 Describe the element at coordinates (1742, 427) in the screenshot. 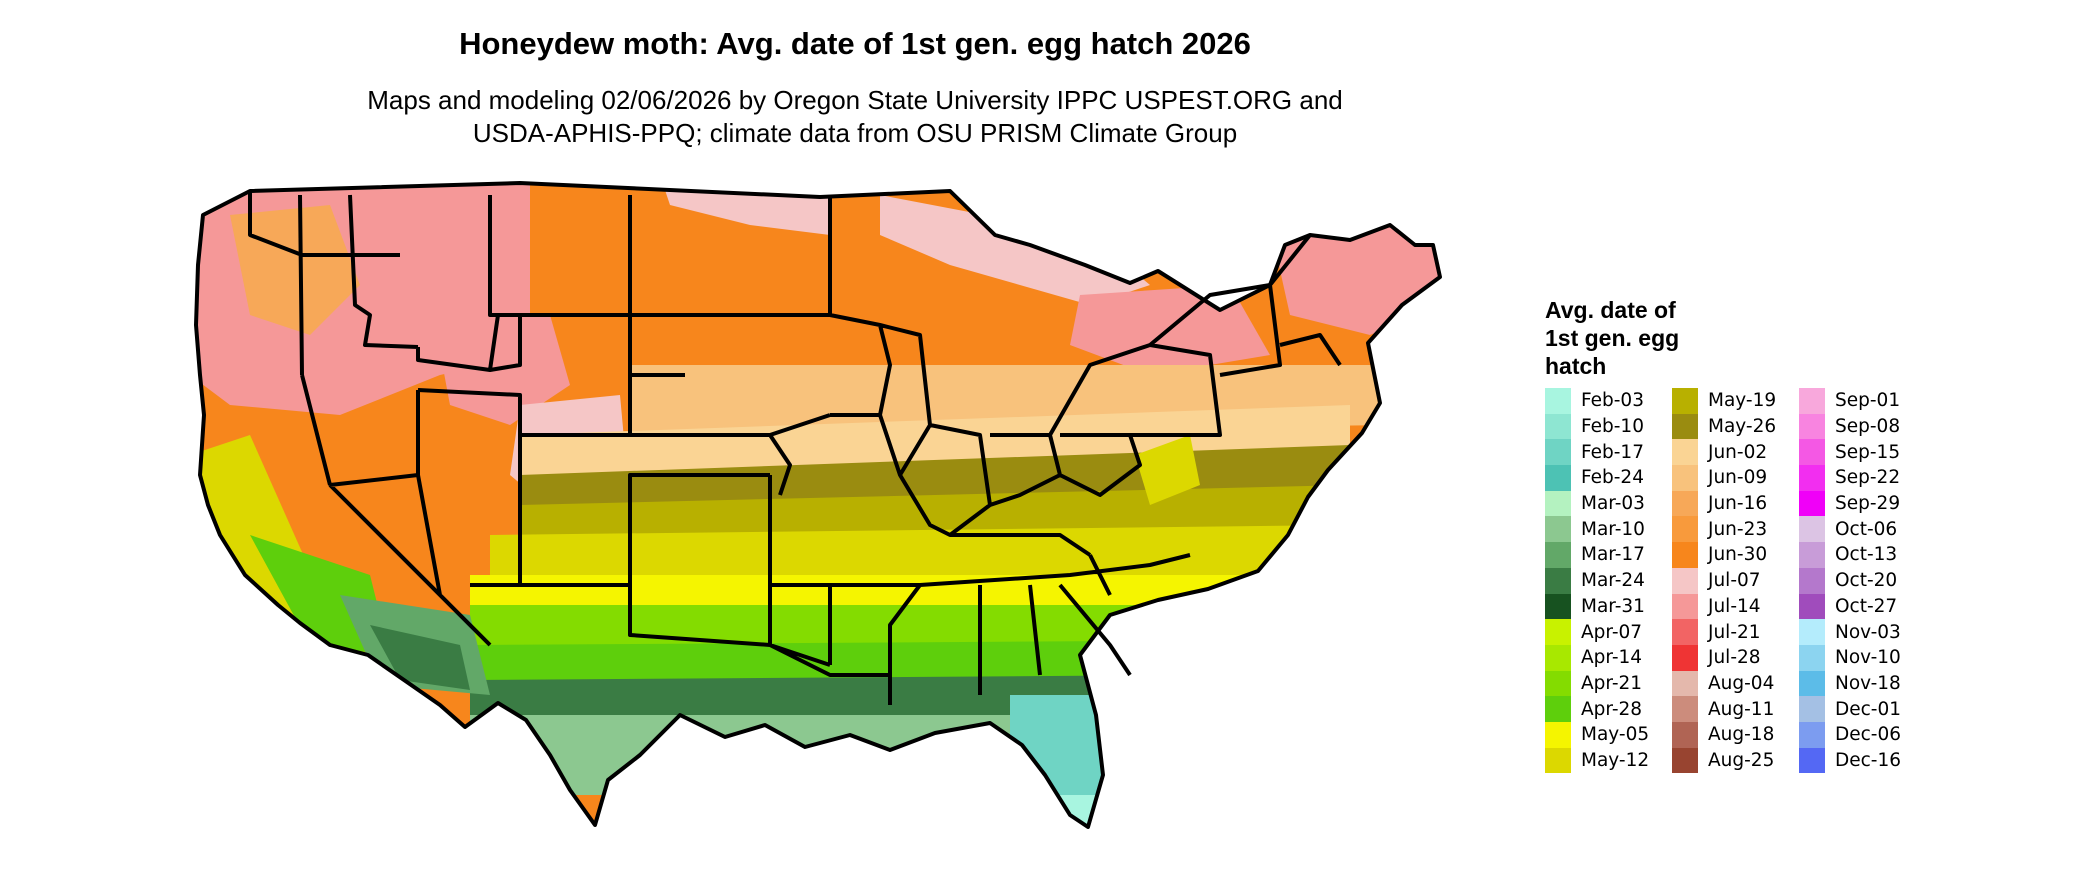

I see `legend-label: May-26` at that location.